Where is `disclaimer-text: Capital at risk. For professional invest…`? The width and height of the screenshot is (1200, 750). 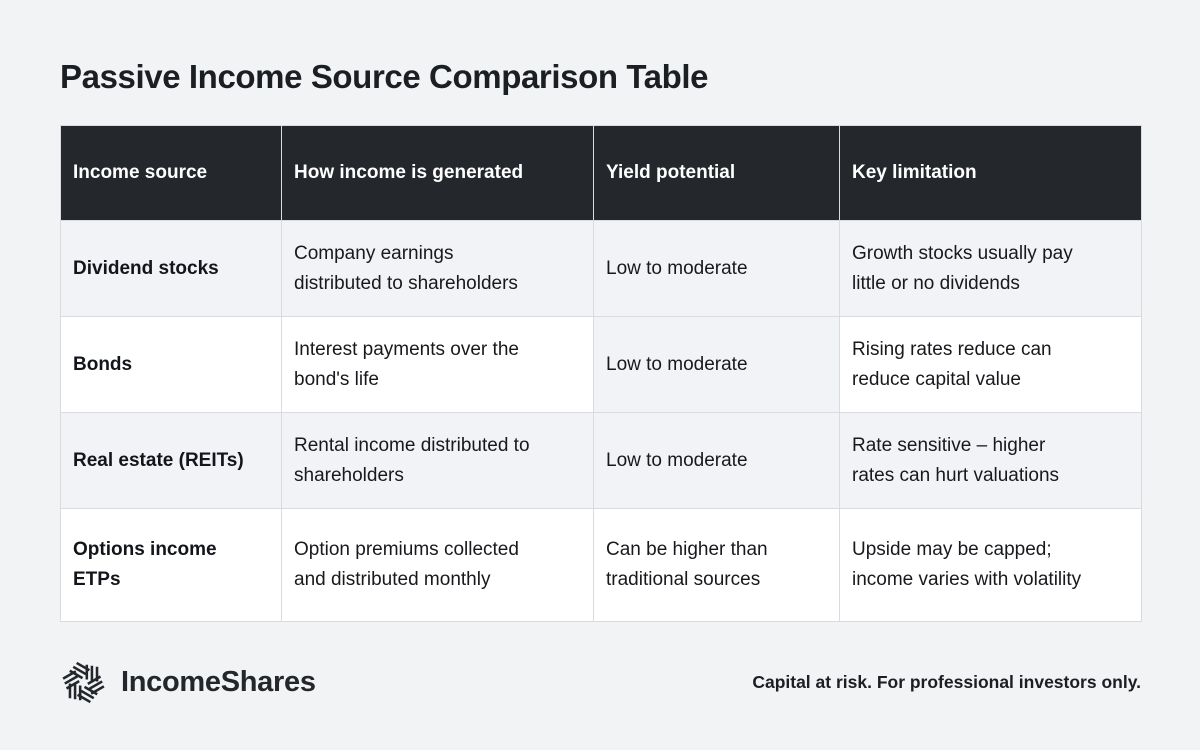
disclaimer-text: Capital at risk. For professional invest… is located at coordinates (946, 682).